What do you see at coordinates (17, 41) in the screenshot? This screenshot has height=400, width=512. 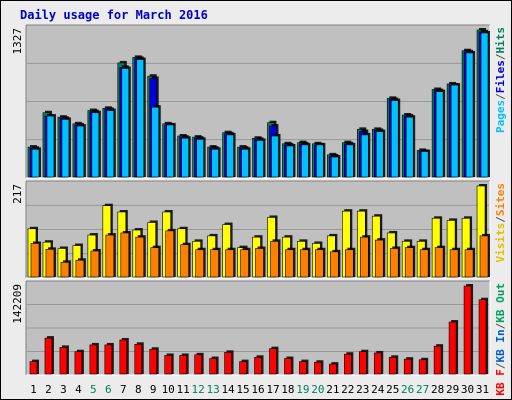 I see `top-max-label: 1327` at bounding box center [17, 41].